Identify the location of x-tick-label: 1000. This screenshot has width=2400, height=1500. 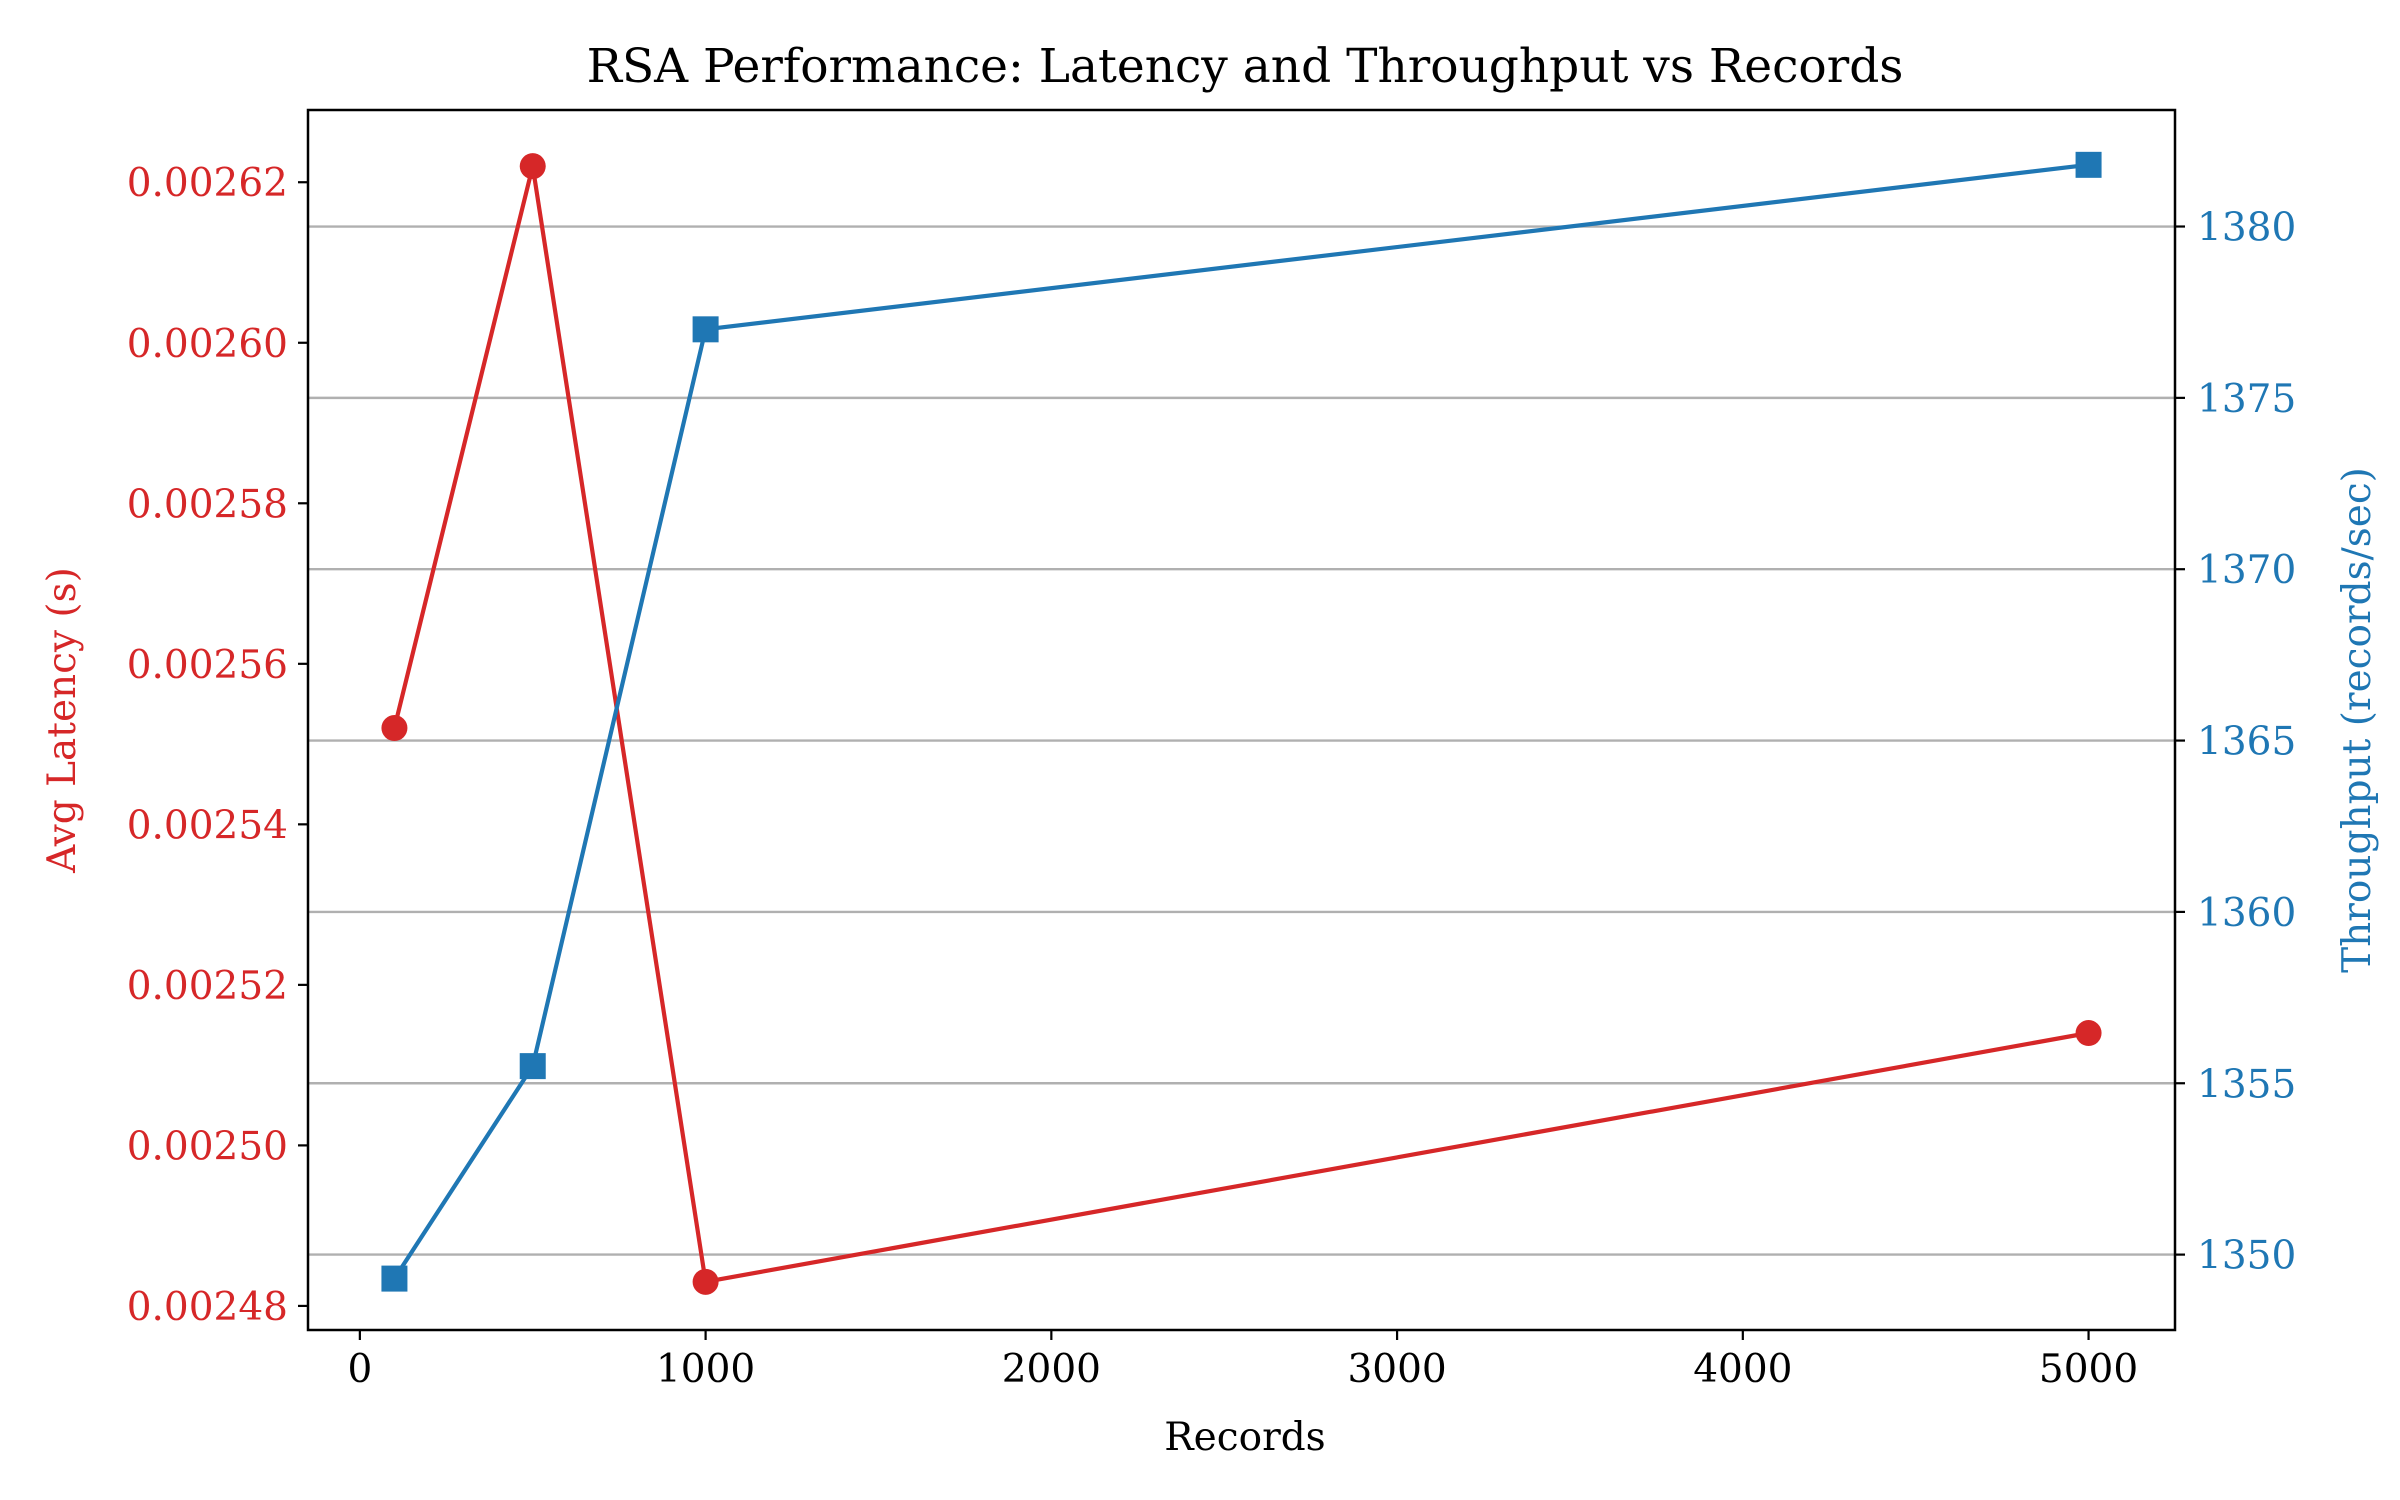
(705, 1369).